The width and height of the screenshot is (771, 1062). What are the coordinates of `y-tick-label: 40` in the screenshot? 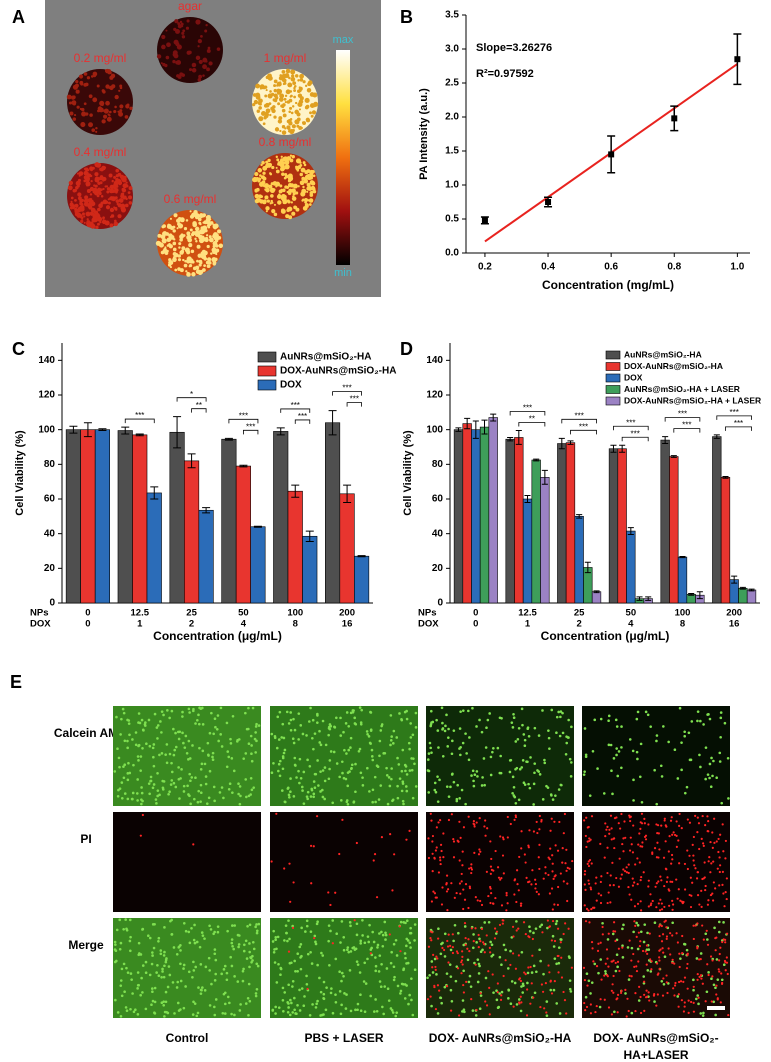 It's located at (438, 533).